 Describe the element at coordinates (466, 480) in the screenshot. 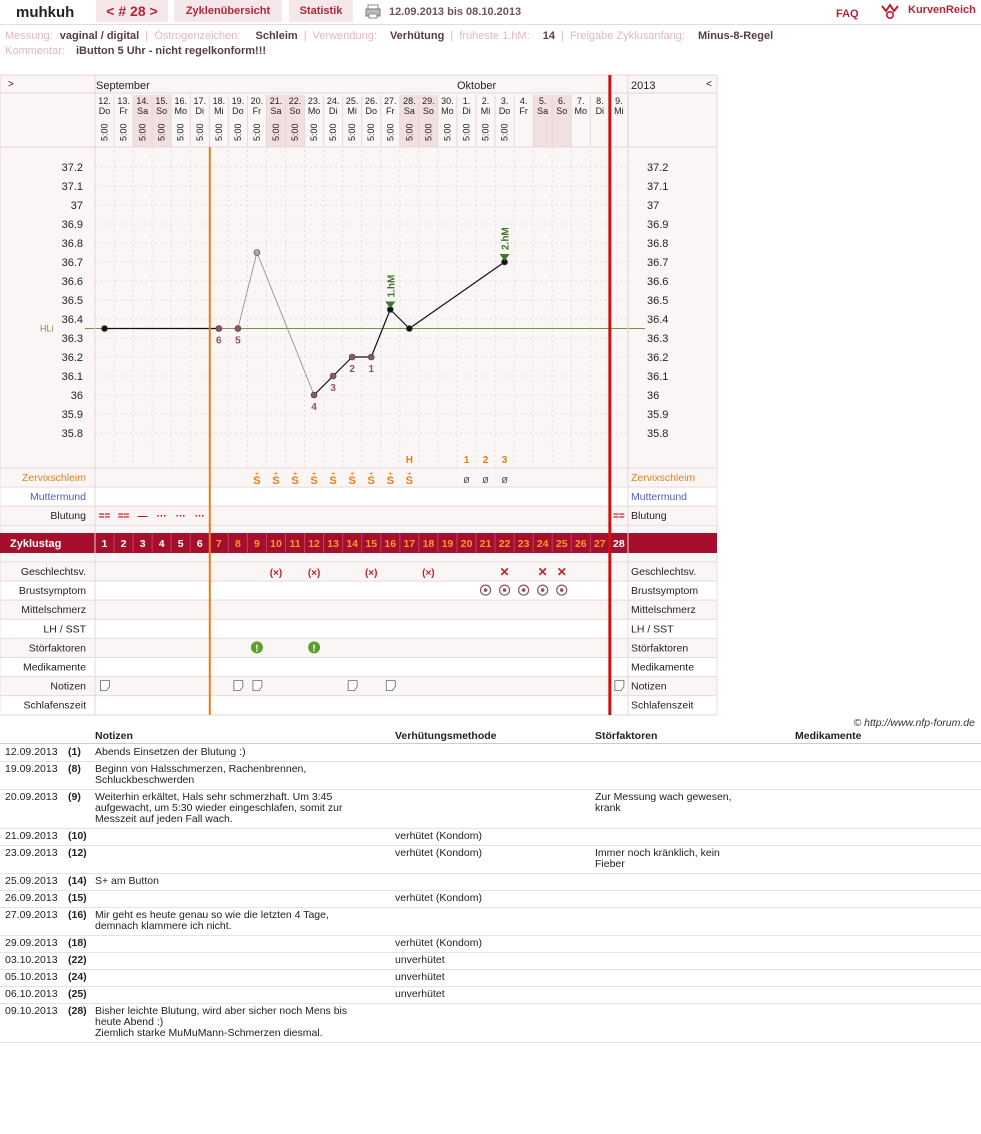

I see `zervix-slash: ø` at that location.